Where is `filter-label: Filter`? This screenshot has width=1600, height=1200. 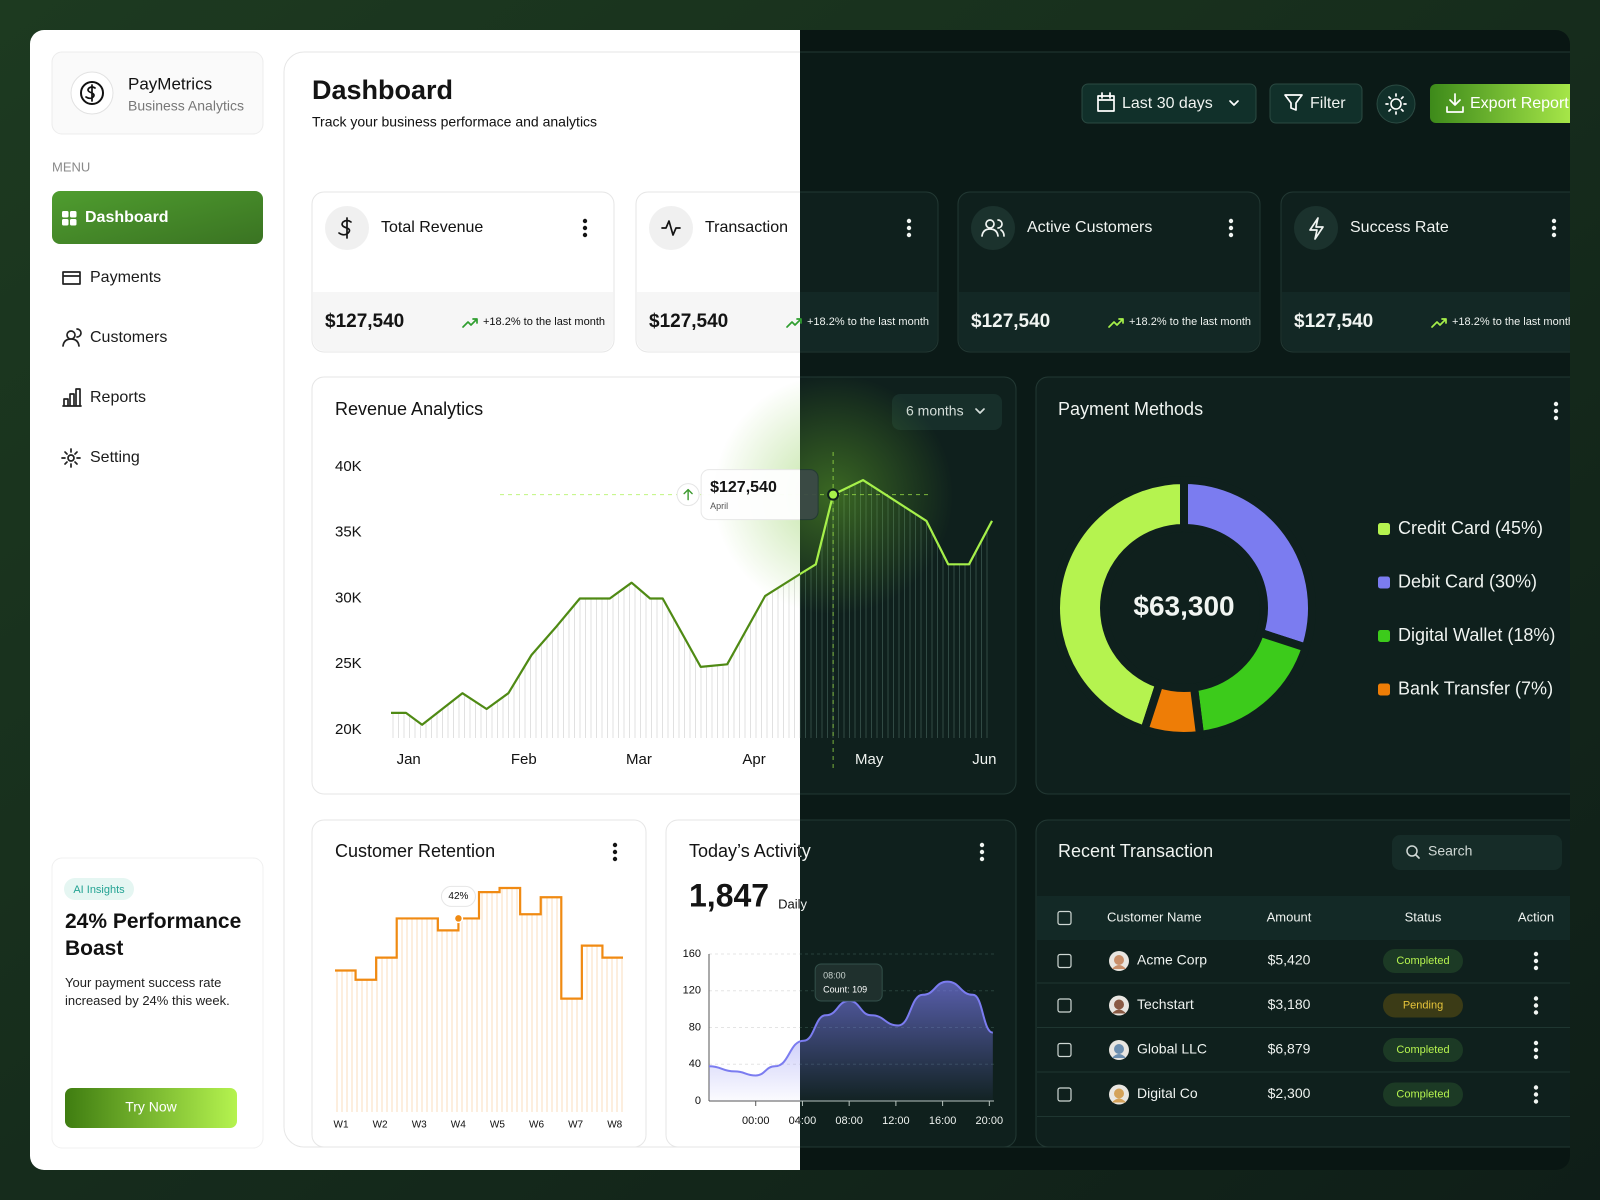
filter-label: Filter is located at coordinates (1328, 103).